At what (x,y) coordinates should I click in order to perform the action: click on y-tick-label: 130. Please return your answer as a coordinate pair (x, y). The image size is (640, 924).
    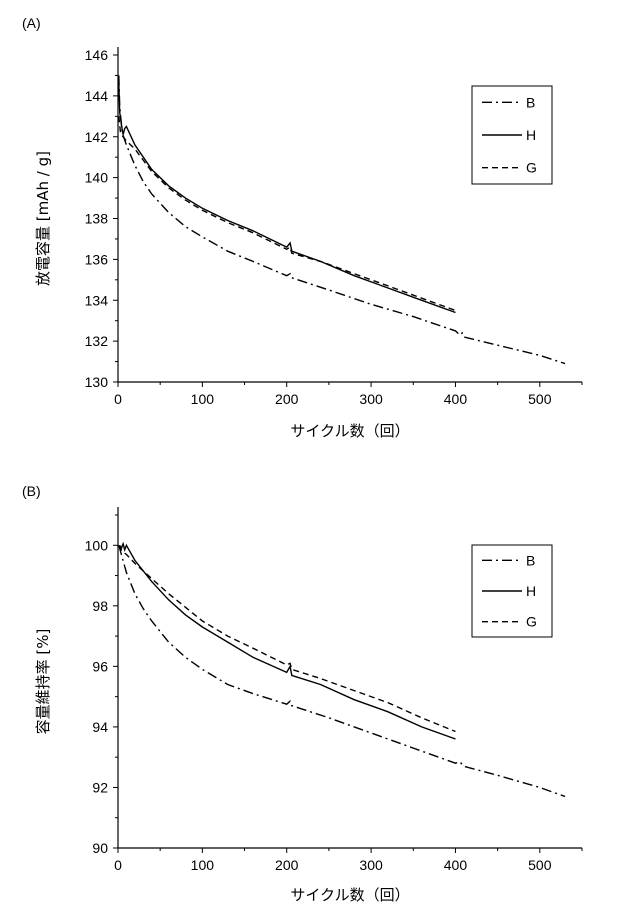
    Looking at the image, I should click on (97, 382).